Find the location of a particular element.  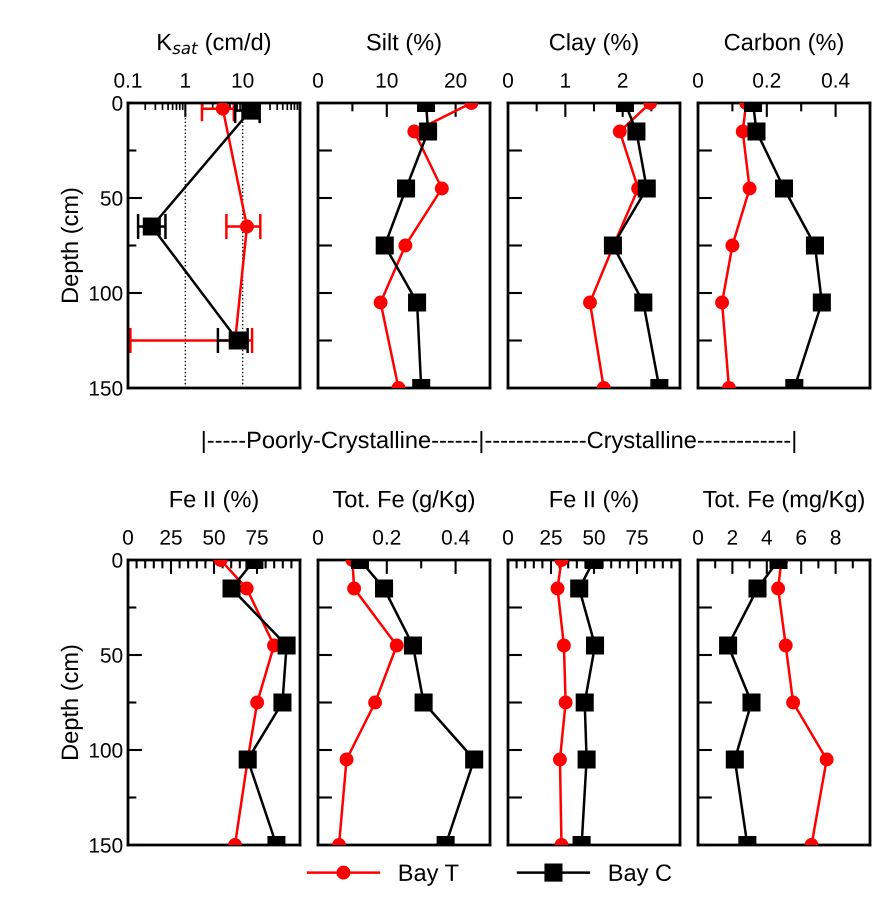

x-tick-label: 8 is located at coordinates (835, 537).